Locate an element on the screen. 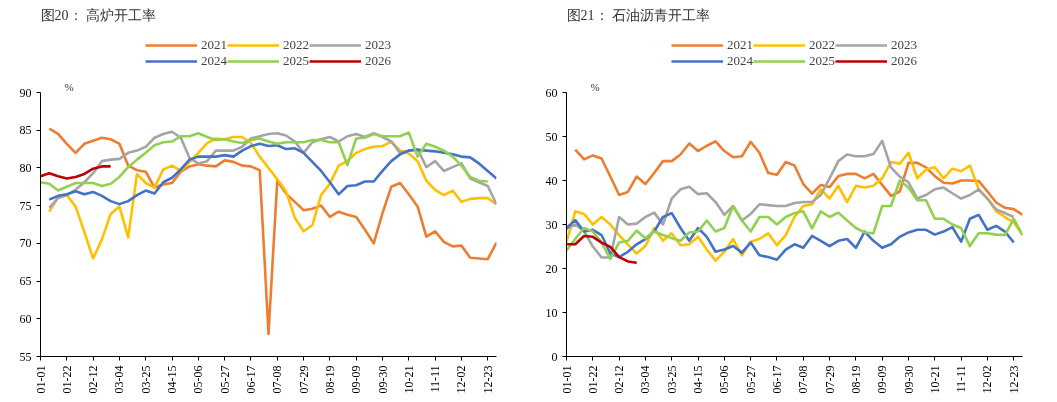  y-tick-label: 90 is located at coordinates (25, 92).